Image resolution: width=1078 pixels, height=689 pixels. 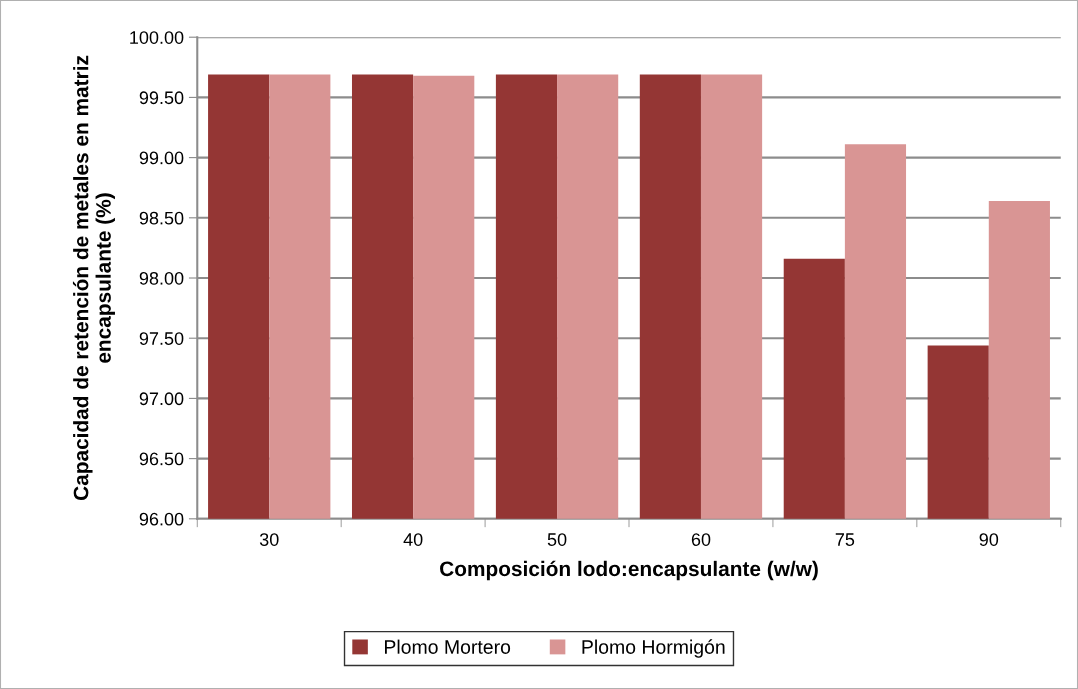 What do you see at coordinates (161, 98) in the screenshot?
I see `y-tick-label: 99.50` at bounding box center [161, 98].